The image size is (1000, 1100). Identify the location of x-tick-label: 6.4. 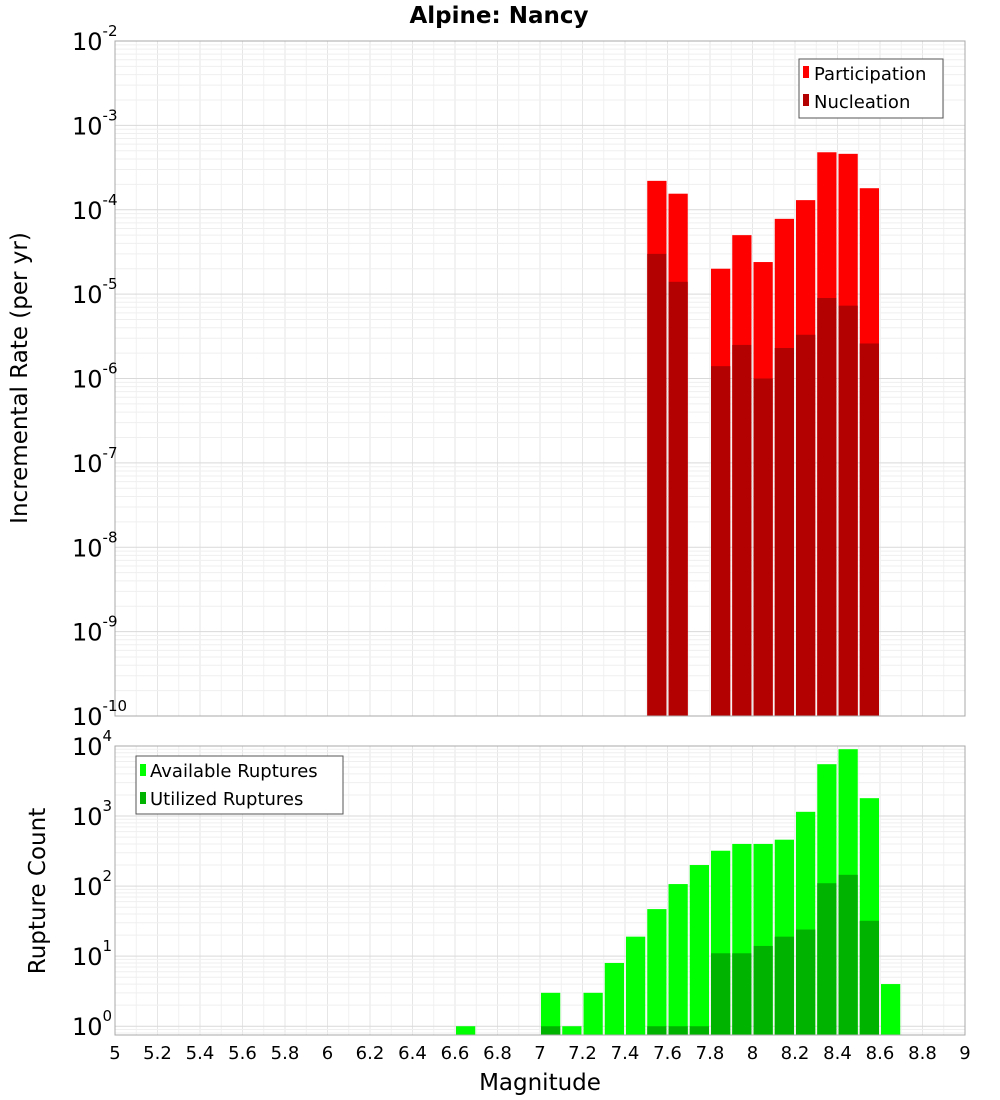
(412, 1053).